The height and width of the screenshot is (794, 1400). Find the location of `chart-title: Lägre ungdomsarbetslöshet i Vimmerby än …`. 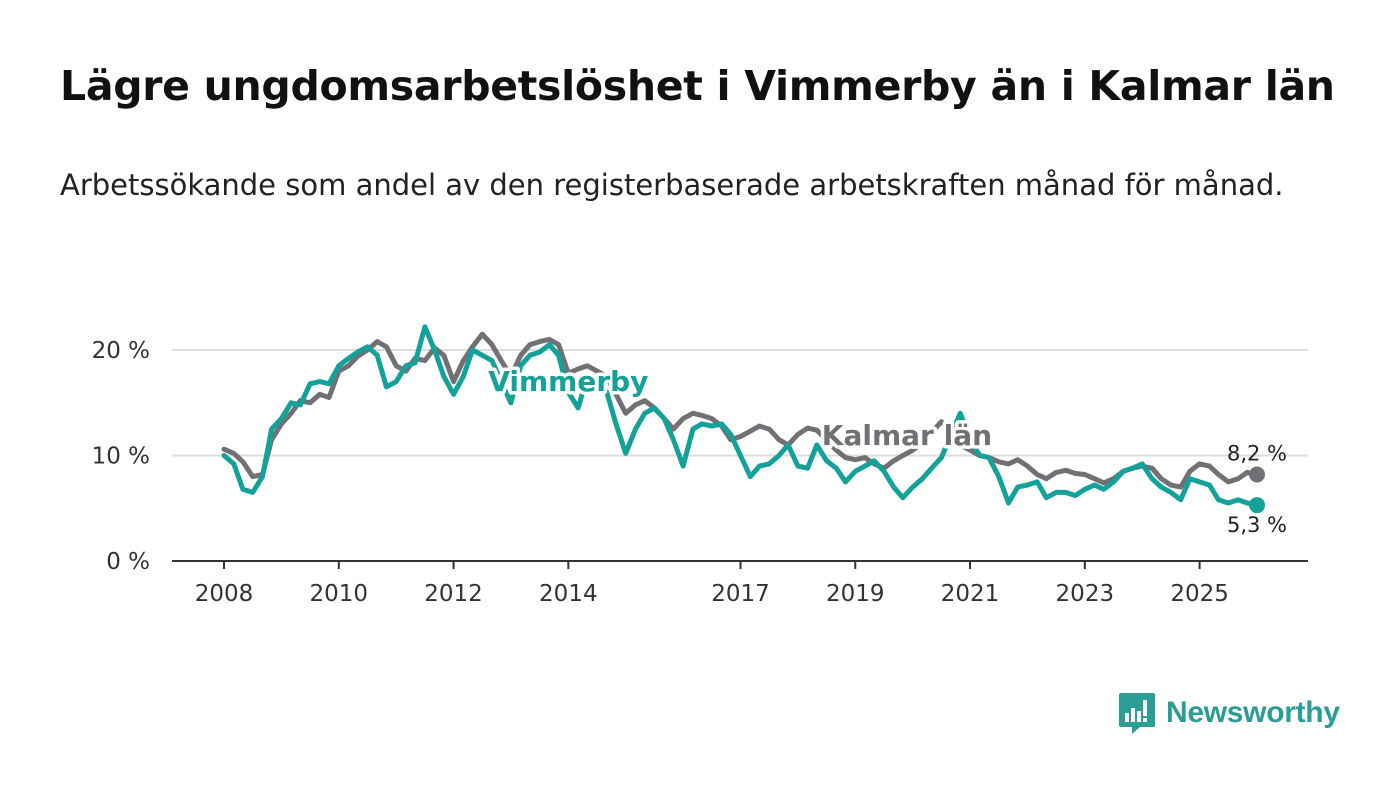

chart-title: Lägre ungdomsarbetslöshet i Vimmerby än … is located at coordinates (697, 86).